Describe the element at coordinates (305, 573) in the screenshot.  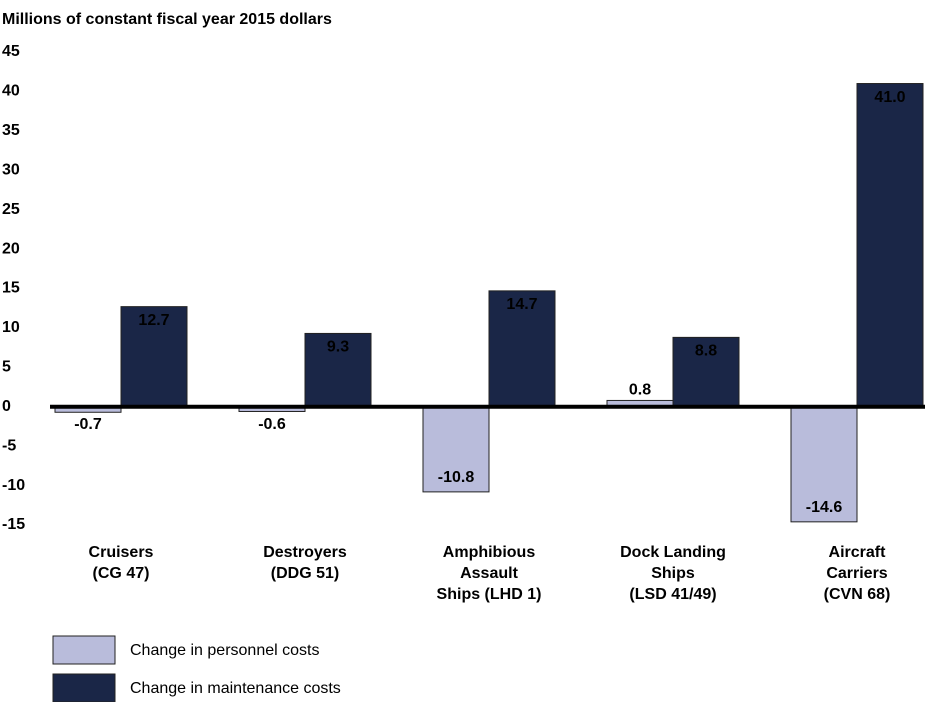
I see `x-tick-label: (DDG 51)` at that location.